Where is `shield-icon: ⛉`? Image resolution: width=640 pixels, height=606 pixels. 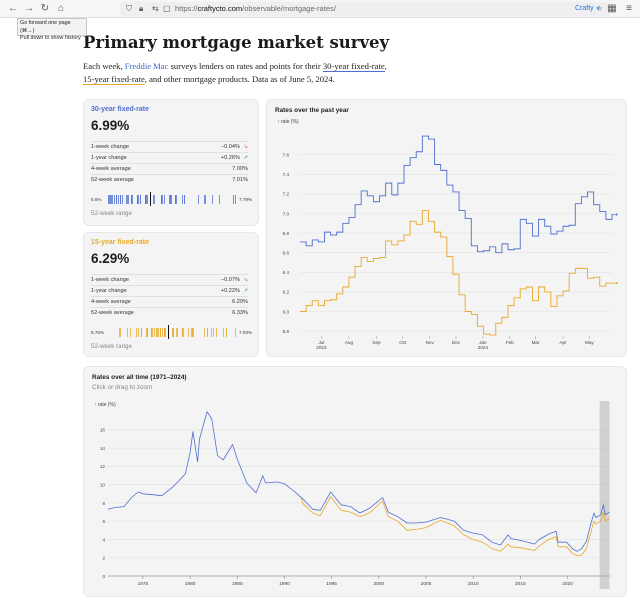 shield-icon: ⛉ is located at coordinates (129, 8).